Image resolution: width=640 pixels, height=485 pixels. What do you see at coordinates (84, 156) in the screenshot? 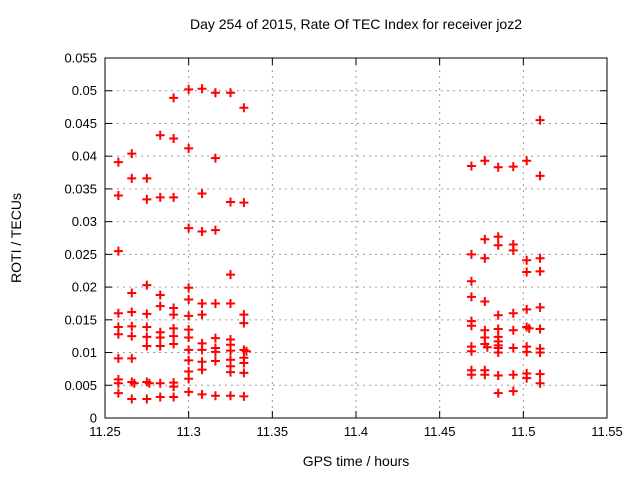
I see `y-tick-label: 0.04` at bounding box center [84, 156].